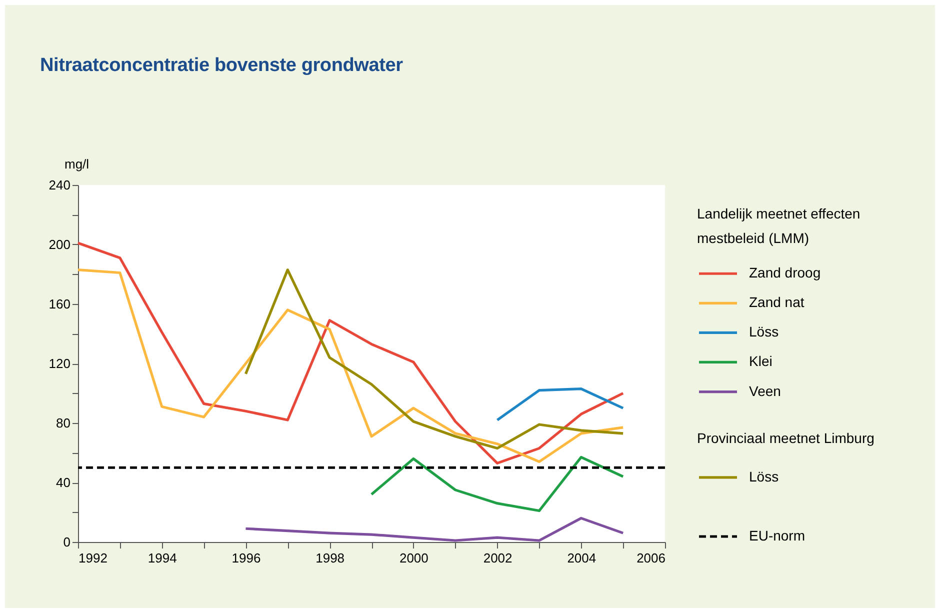 This screenshot has height=613, width=940. Describe the element at coordinates (497, 558) in the screenshot. I see `x-tick-label: 2002` at that location.